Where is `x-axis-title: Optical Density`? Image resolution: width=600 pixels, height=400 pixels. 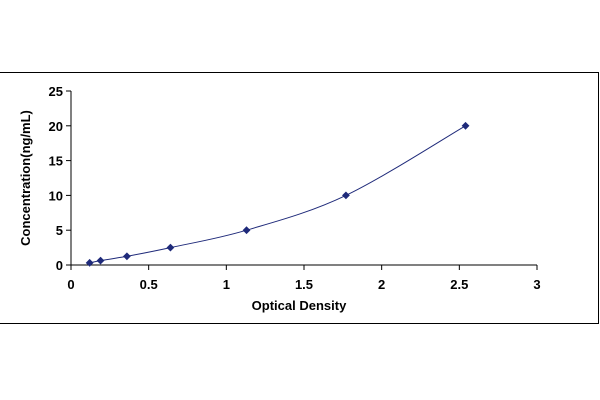 x-axis-title: Optical Density is located at coordinates (299, 305).